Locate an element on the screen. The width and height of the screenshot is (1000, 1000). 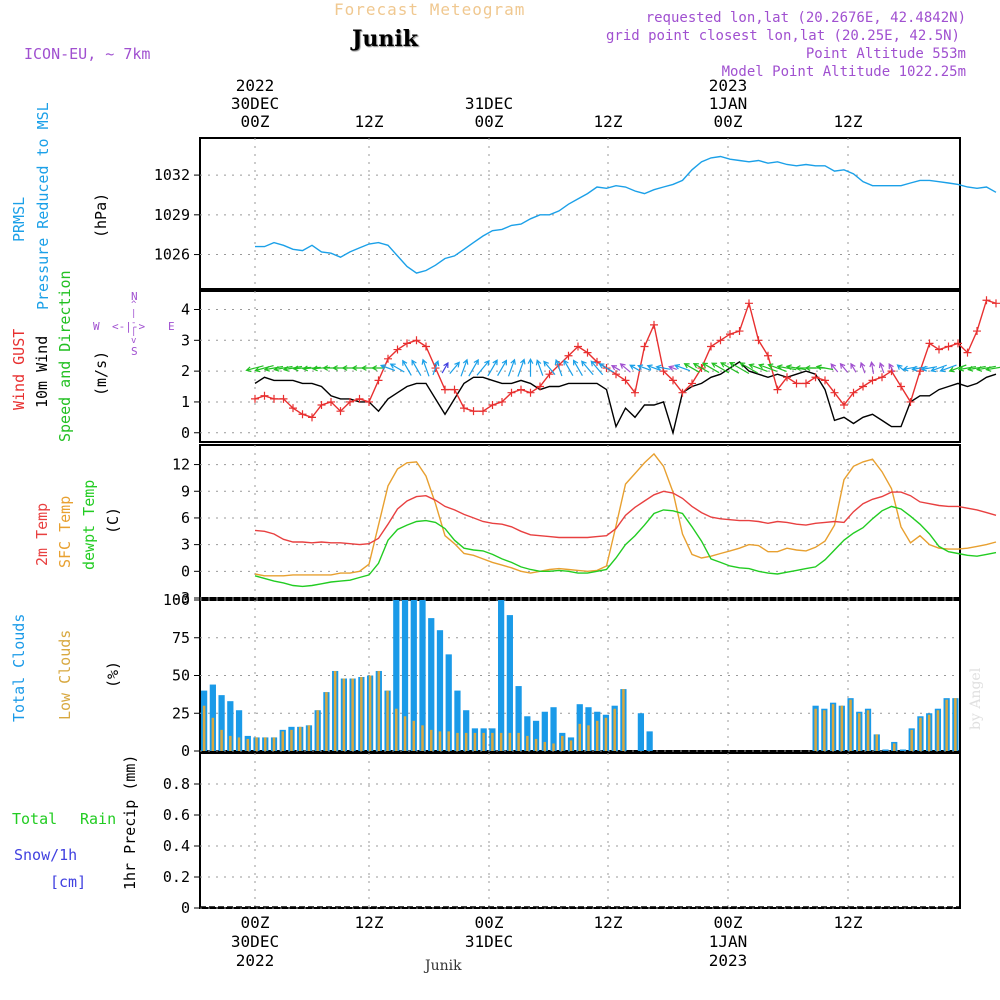
label-total-clouds: Total Clouds is located at coordinates (19, 667).